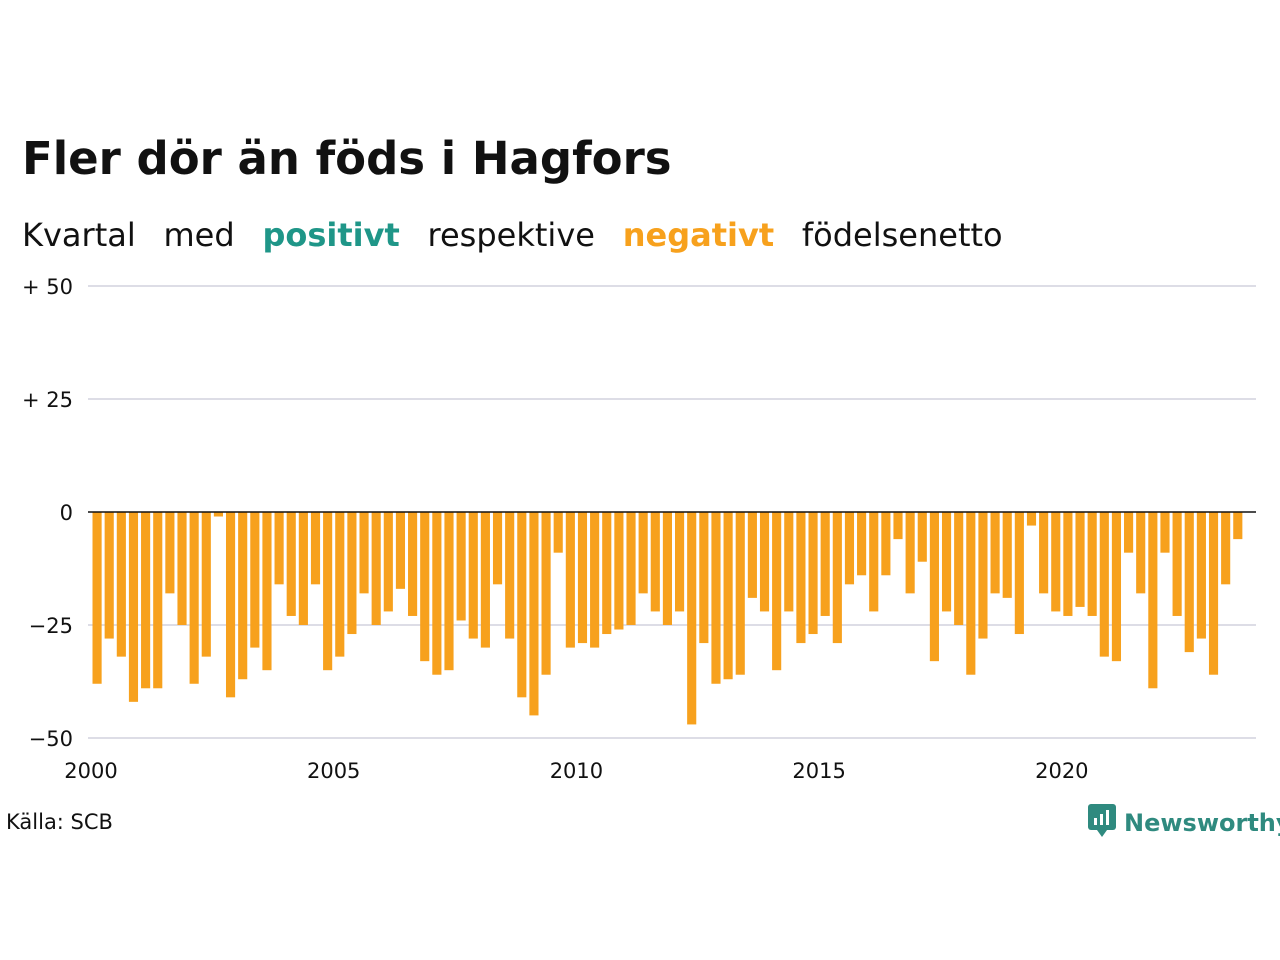 Image resolution: width=1280 pixels, height=960 pixels. What do you see at coordinates (51, 739) in the screenshot?
I see `y-tick-label: −50` at bounding box center [51, 739].